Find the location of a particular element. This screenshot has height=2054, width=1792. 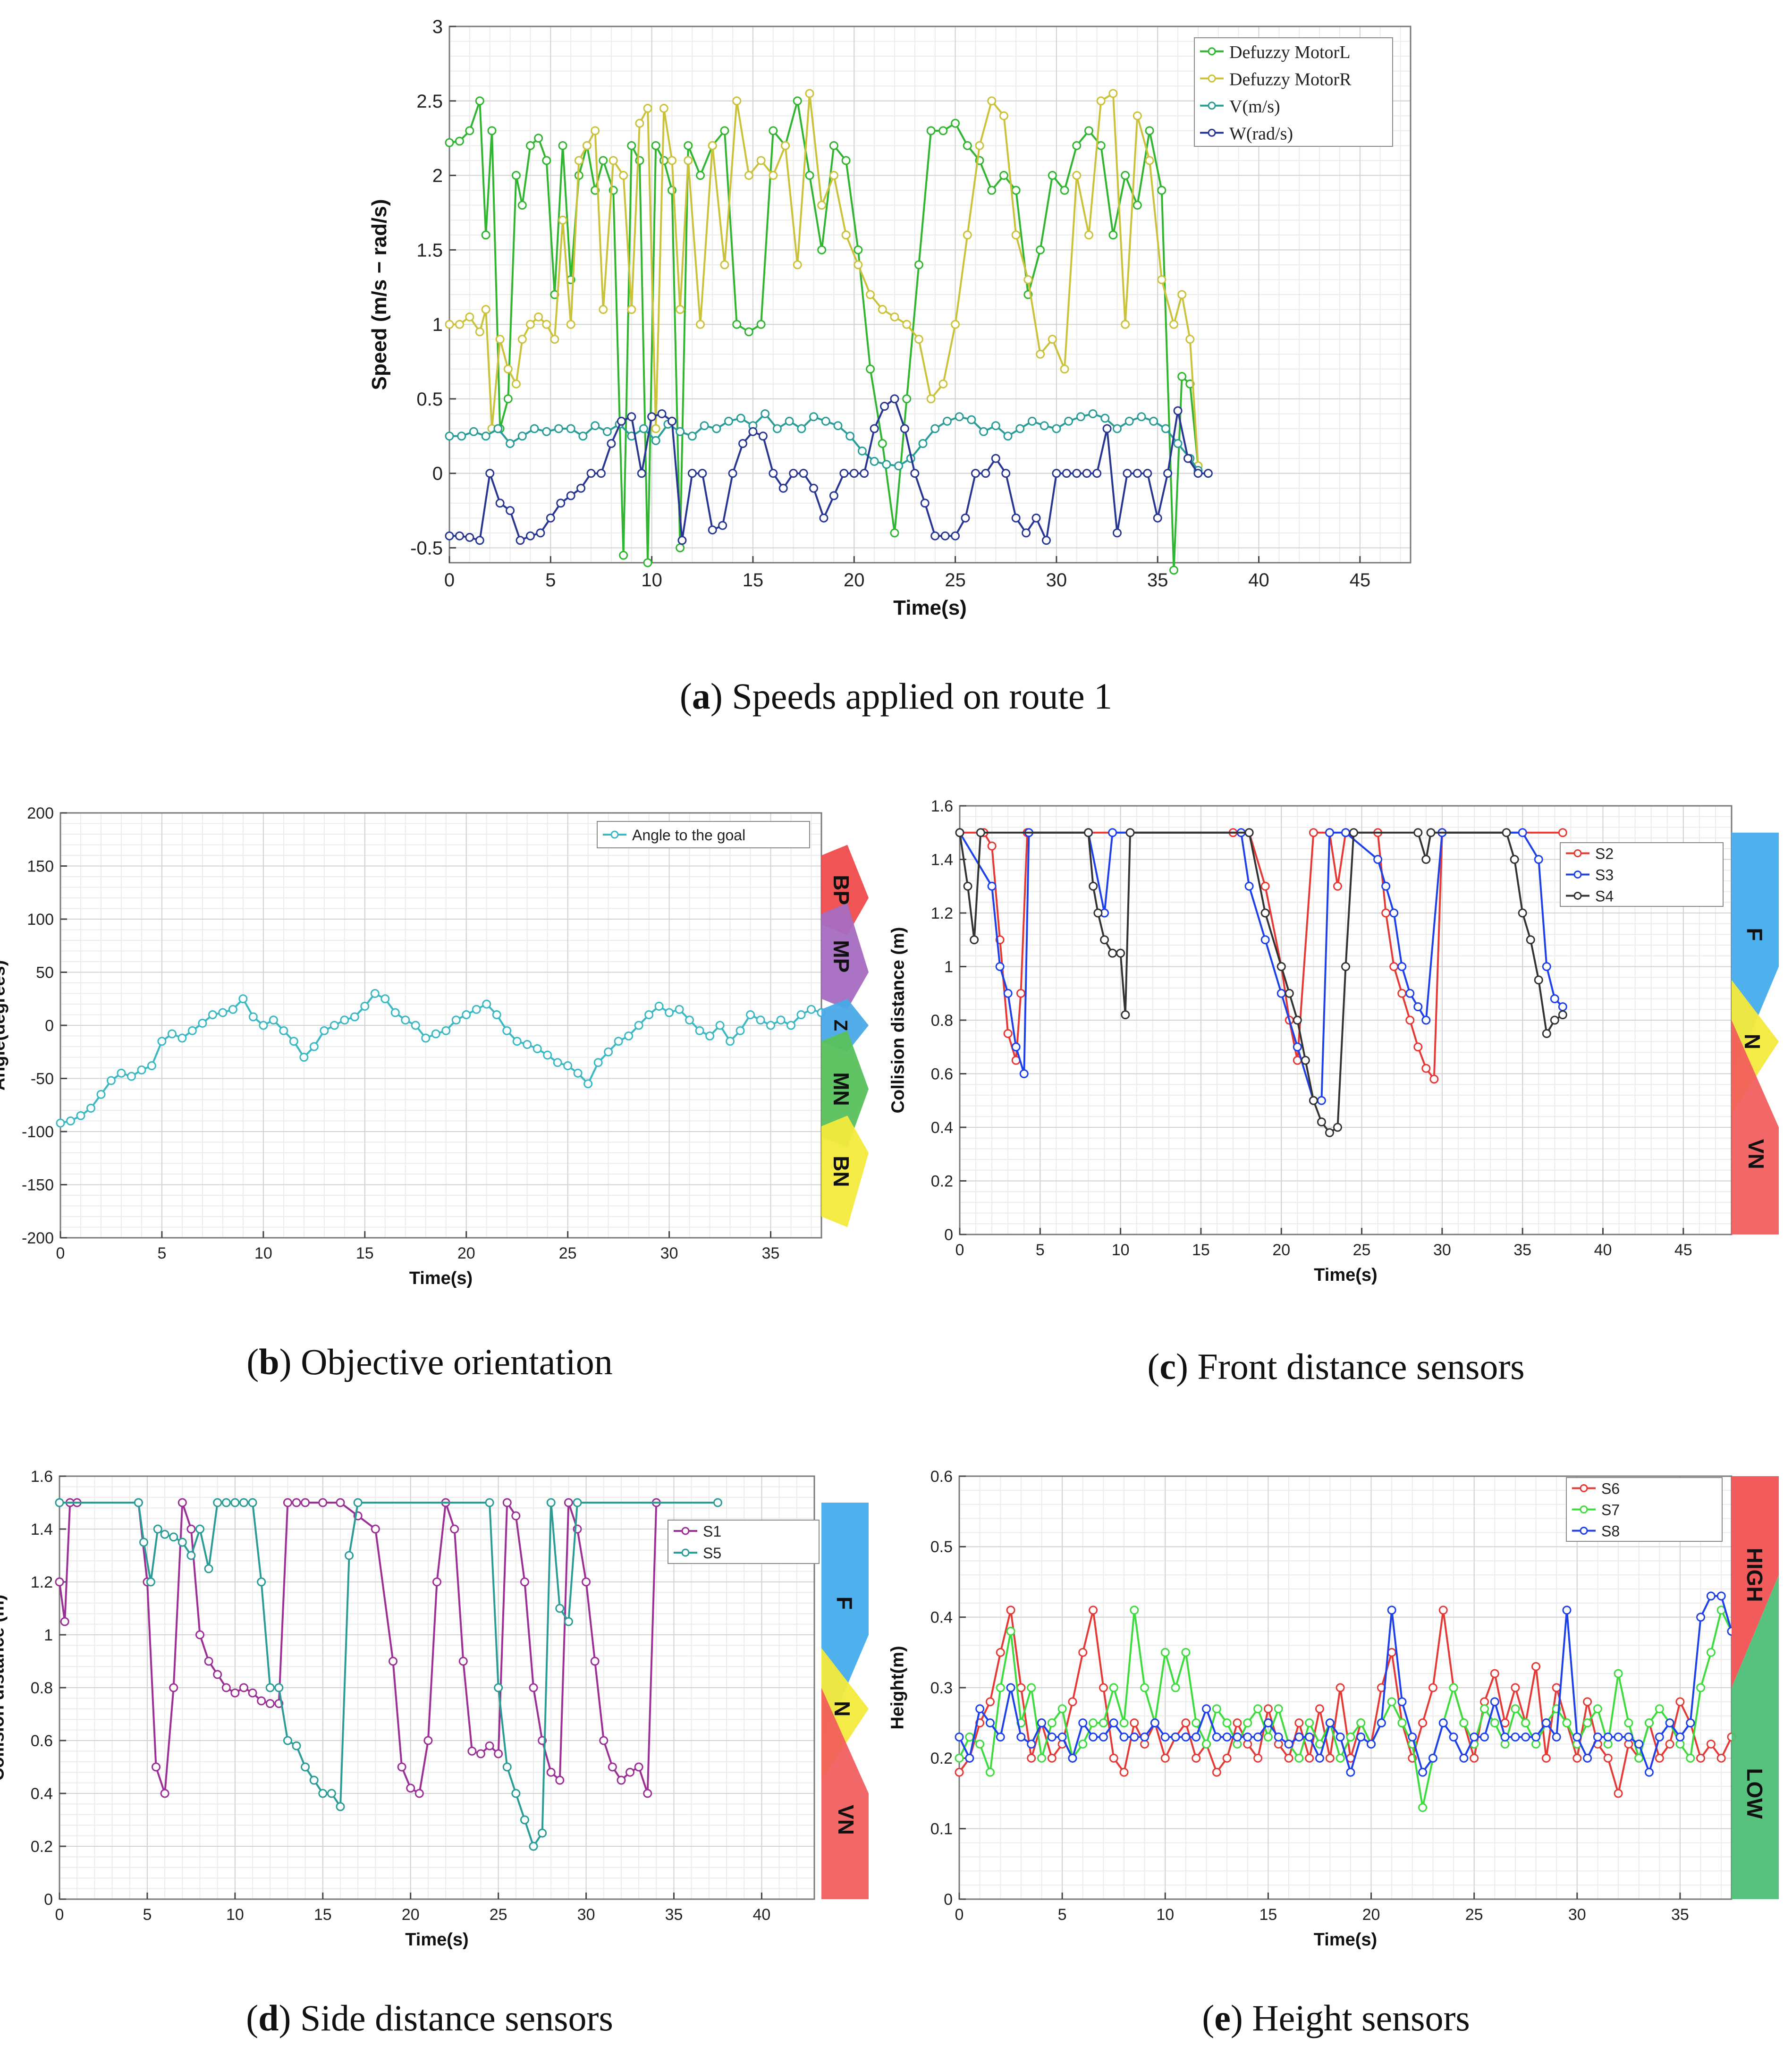

legend-label: S6 is located at coordinates (1611, 1489).